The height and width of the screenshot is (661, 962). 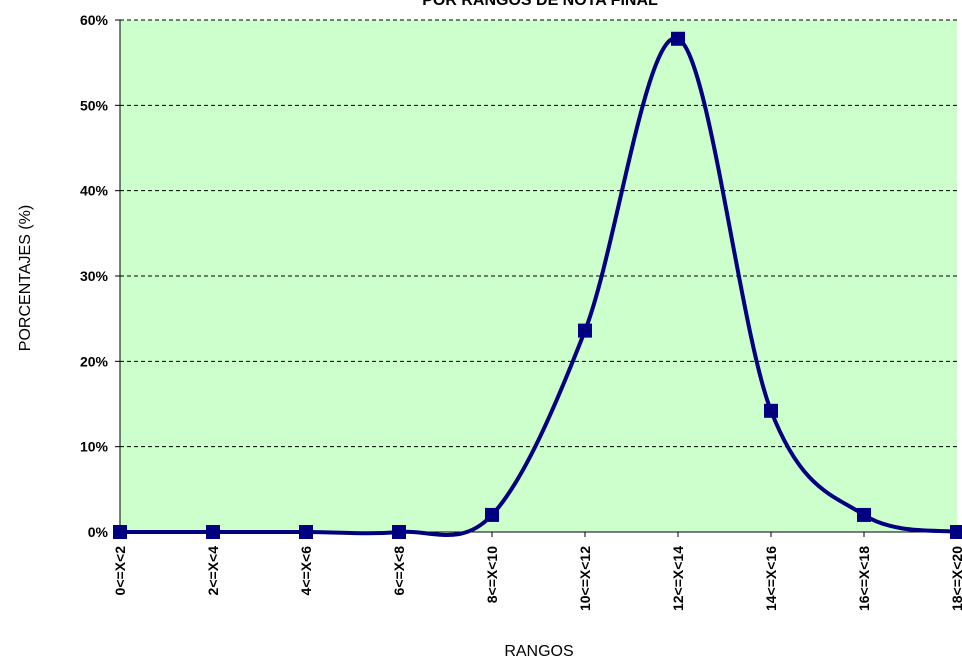 What do you see at coordinates (94, 20) in the screenshot?
I see `y-tick-label: 60%` at bounding box center [94, 20].